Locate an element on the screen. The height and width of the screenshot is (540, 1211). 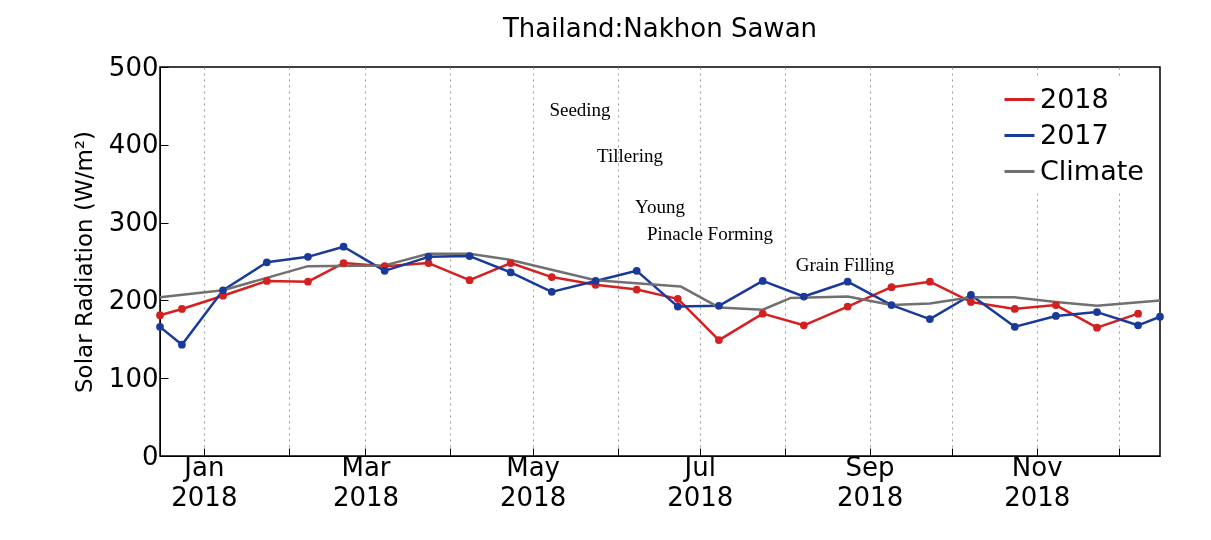
annotation: Seeding is located at coordinates (580, 109).